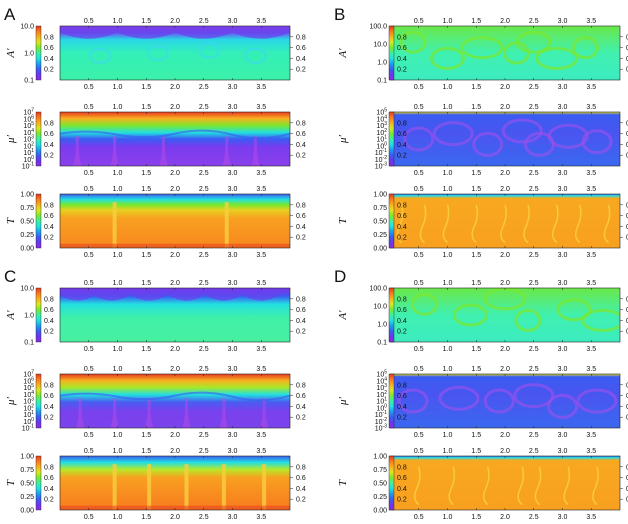  Describe the element at coordinates (10, 14) in the screenshot. I see `panel-letter: A` at that location.